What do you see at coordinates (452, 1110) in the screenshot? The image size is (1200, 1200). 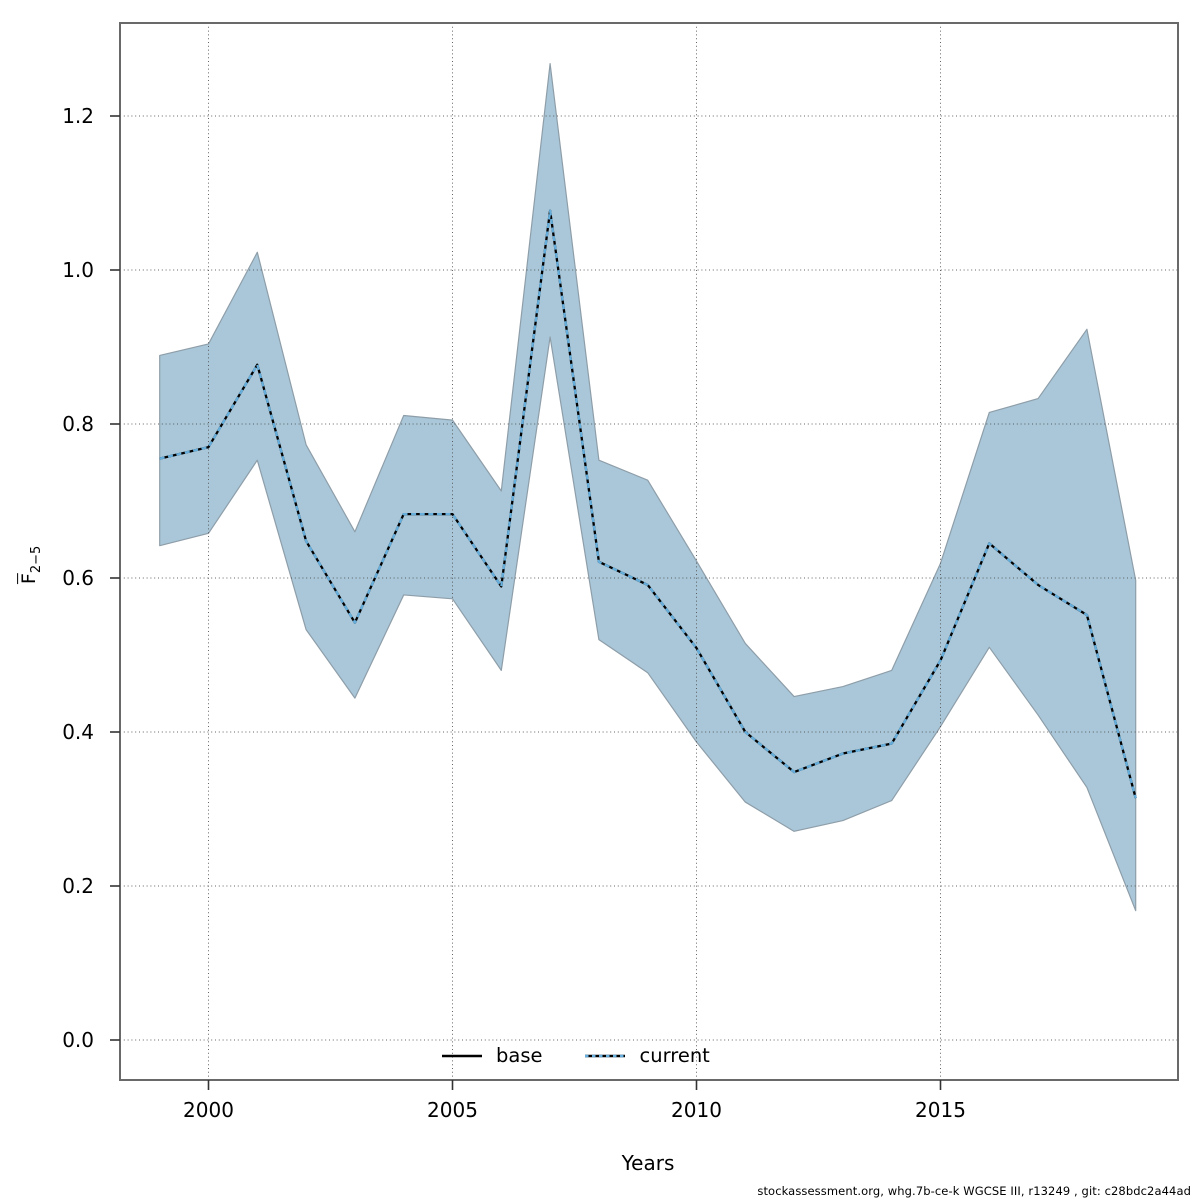 I see `x-tick-label: 2005` at bounding box center [452, 1110].